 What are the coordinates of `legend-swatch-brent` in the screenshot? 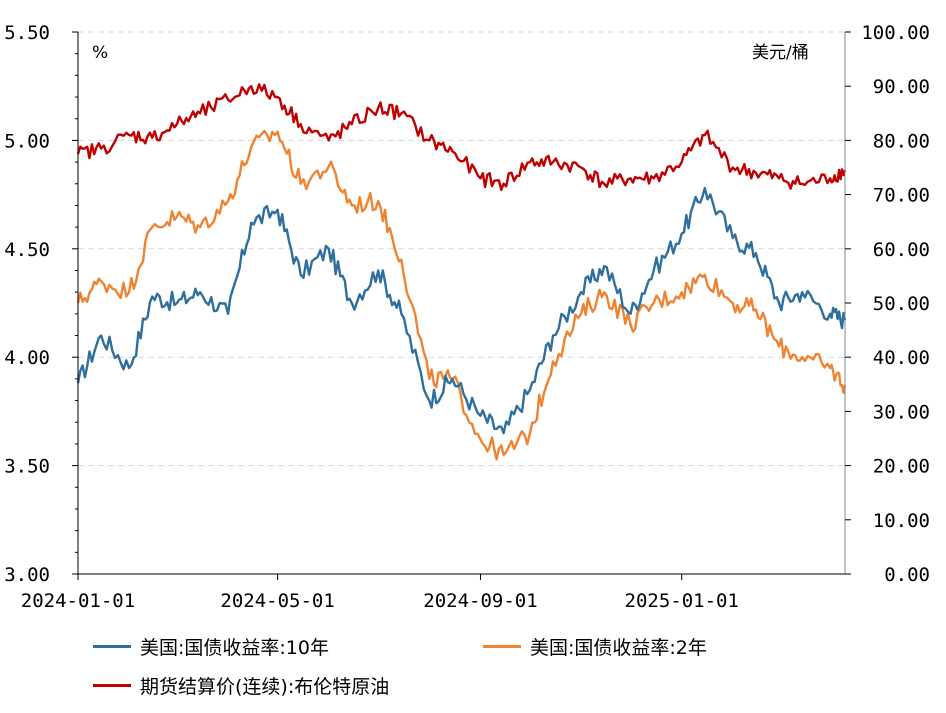 It's located at (112, 685).